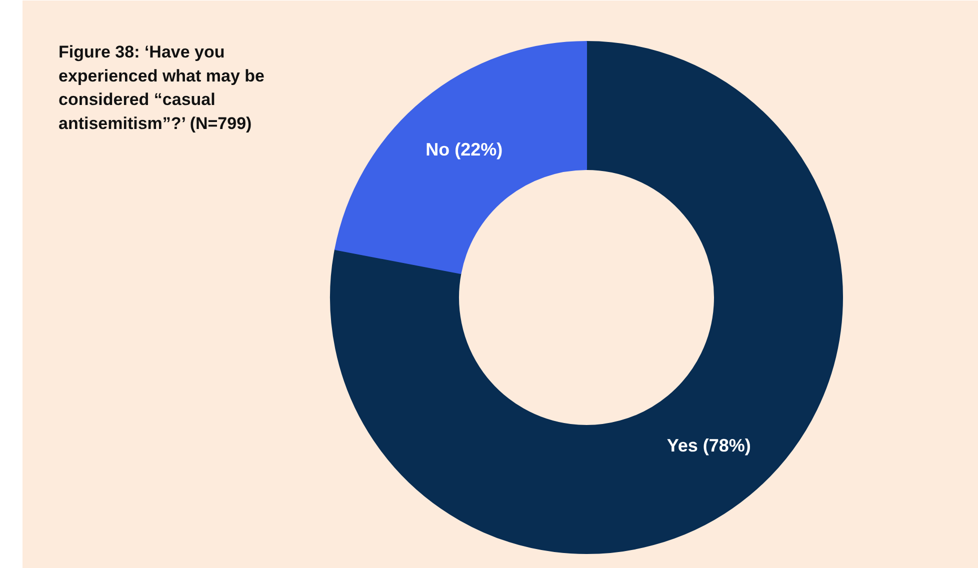  What do you see at coordinates (464, 150) in the screenshot?
I see `slice-label: No (22%)` at bounding box center [464, 150].